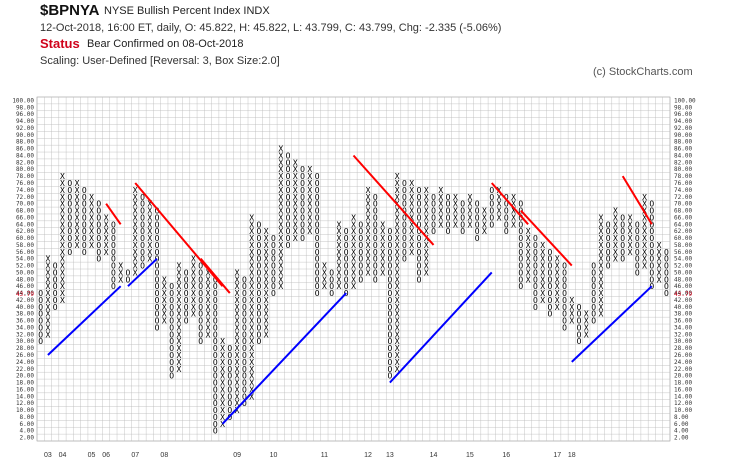 Image resolution: width=745 pixels, height=467 pixels. I want to click on y-tick-label: 32.00, so click(25, 334).